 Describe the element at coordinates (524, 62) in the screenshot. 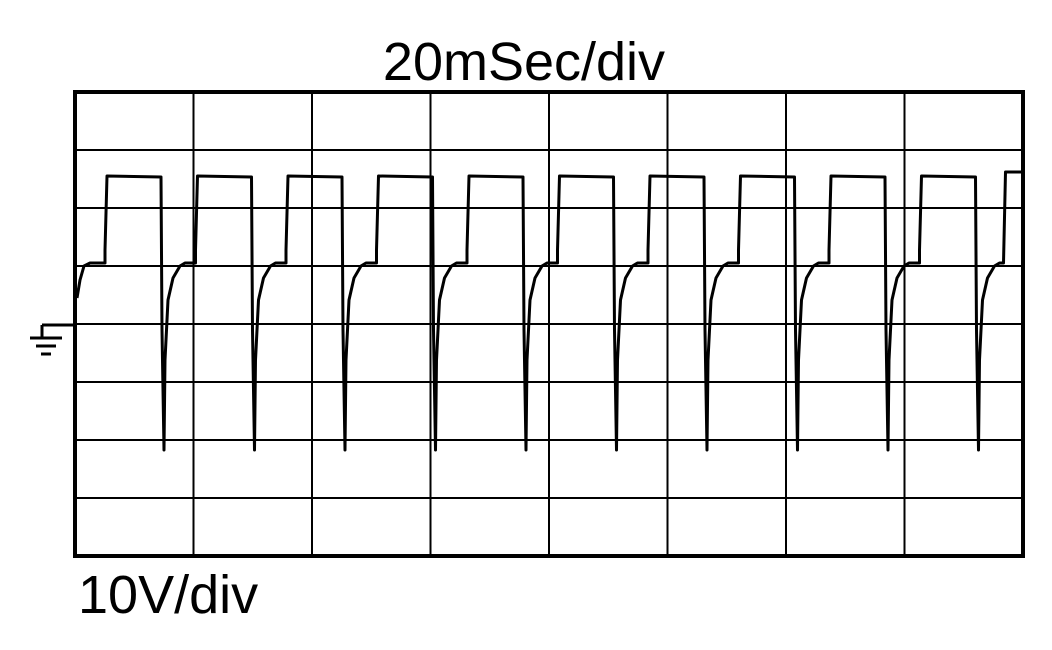

I see `time-scale: 20mSec/div` at that location.